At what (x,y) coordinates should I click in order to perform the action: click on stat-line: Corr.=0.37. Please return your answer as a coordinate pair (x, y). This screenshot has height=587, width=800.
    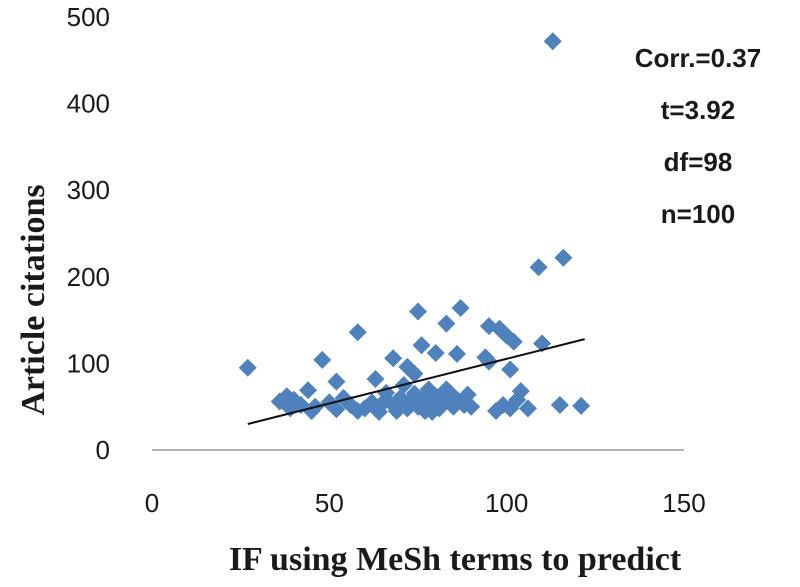
    Looking at the image, I should click on (698, 58).